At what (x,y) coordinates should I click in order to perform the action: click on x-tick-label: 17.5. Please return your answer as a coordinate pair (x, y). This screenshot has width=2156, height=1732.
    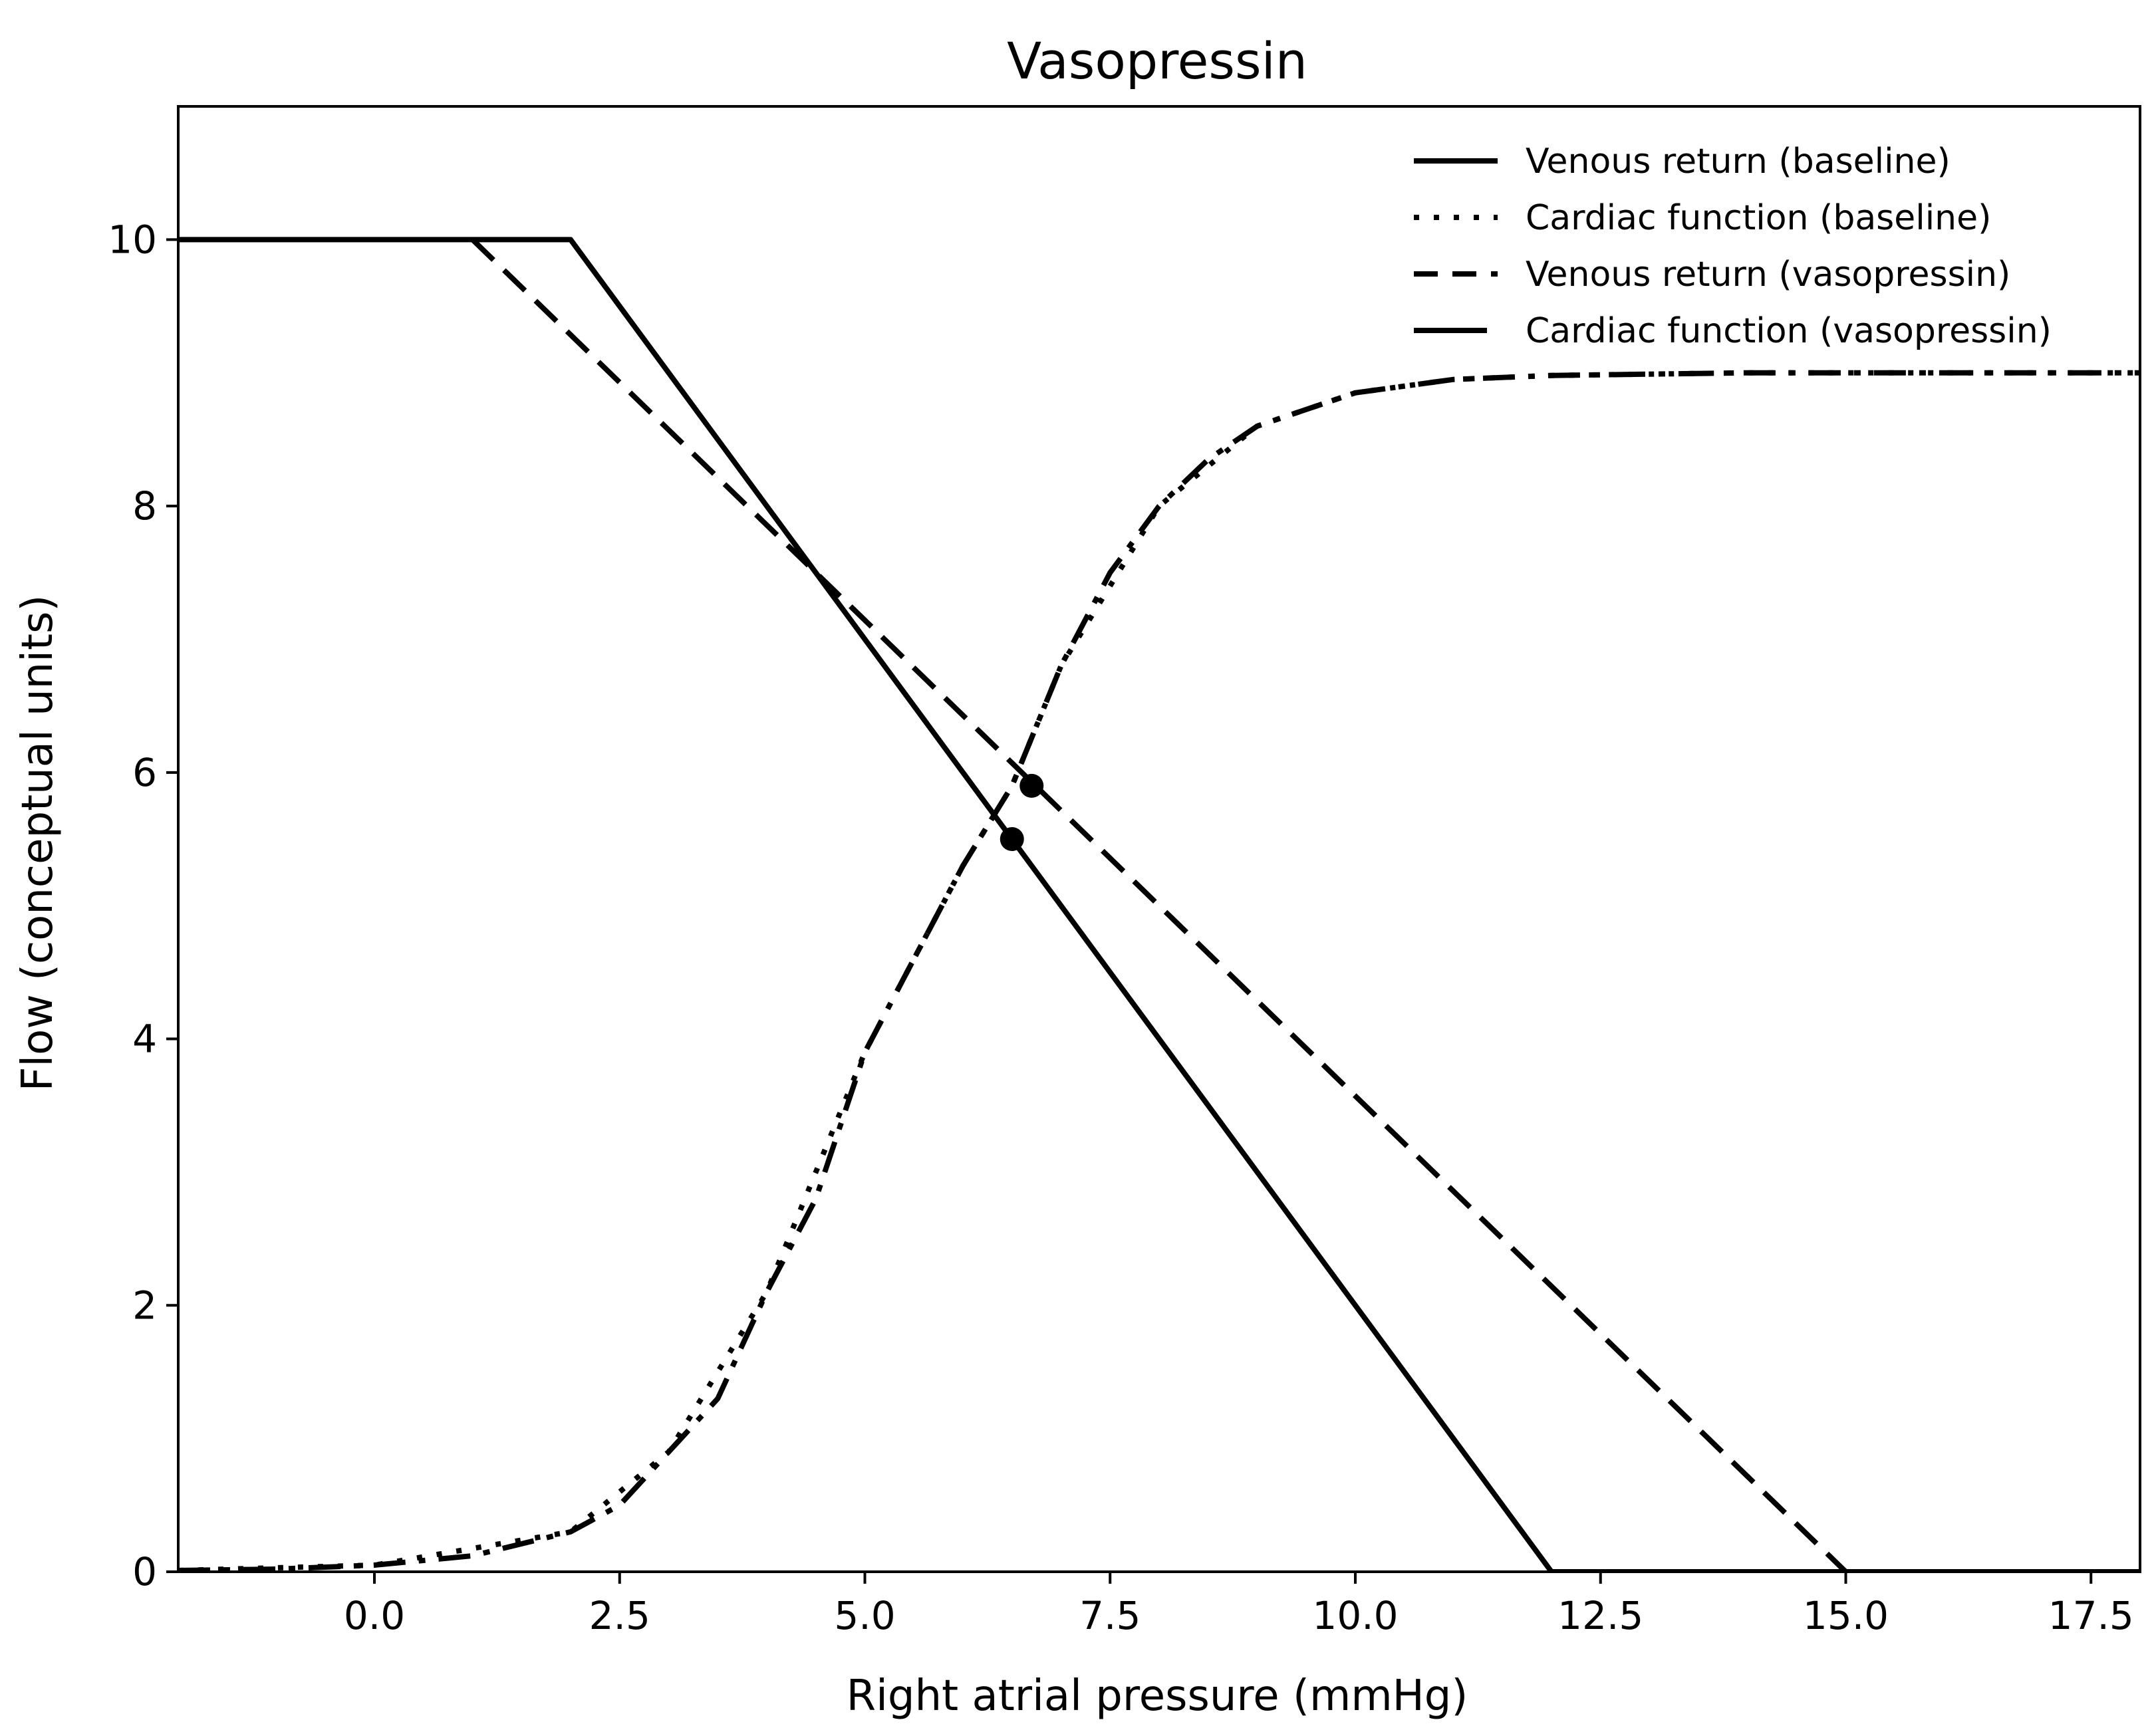
    Looking at the image, I should click on (2091, 1615).